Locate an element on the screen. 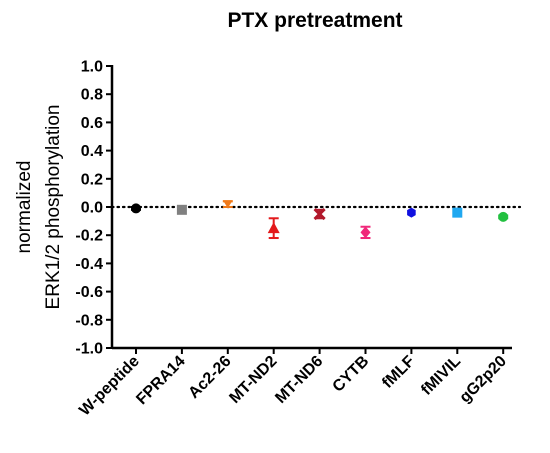  y-tick-label: -0.4 is located at coordinates (89, 264).